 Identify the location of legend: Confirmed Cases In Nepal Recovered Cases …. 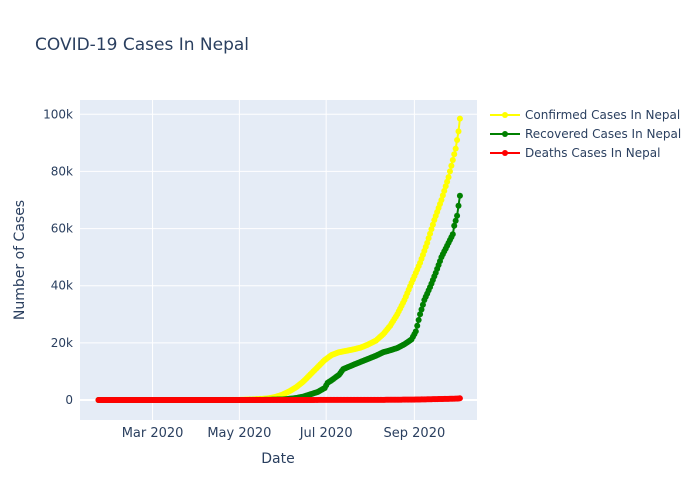
(585, 134).